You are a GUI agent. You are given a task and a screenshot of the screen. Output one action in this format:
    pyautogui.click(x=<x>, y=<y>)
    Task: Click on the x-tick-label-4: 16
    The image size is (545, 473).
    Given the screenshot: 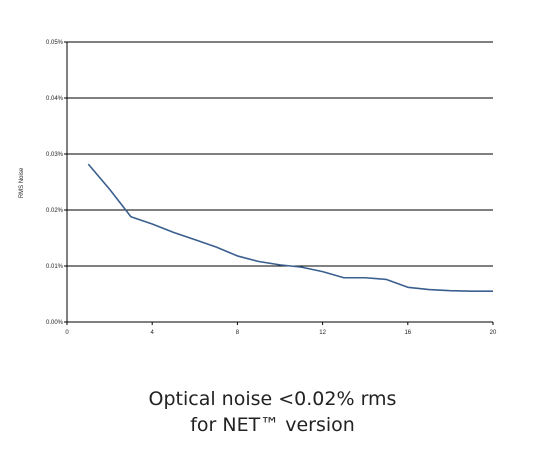 What is the action you would take?
    pyautogui.click(x=407, y=333)
    